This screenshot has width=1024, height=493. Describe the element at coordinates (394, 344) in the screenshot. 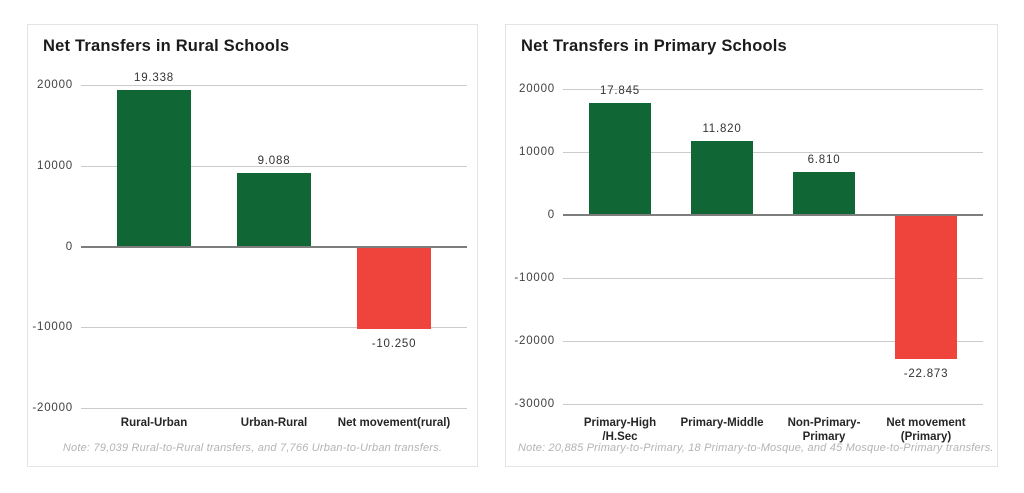

I see `bar-value-label: -10.250` at that location.